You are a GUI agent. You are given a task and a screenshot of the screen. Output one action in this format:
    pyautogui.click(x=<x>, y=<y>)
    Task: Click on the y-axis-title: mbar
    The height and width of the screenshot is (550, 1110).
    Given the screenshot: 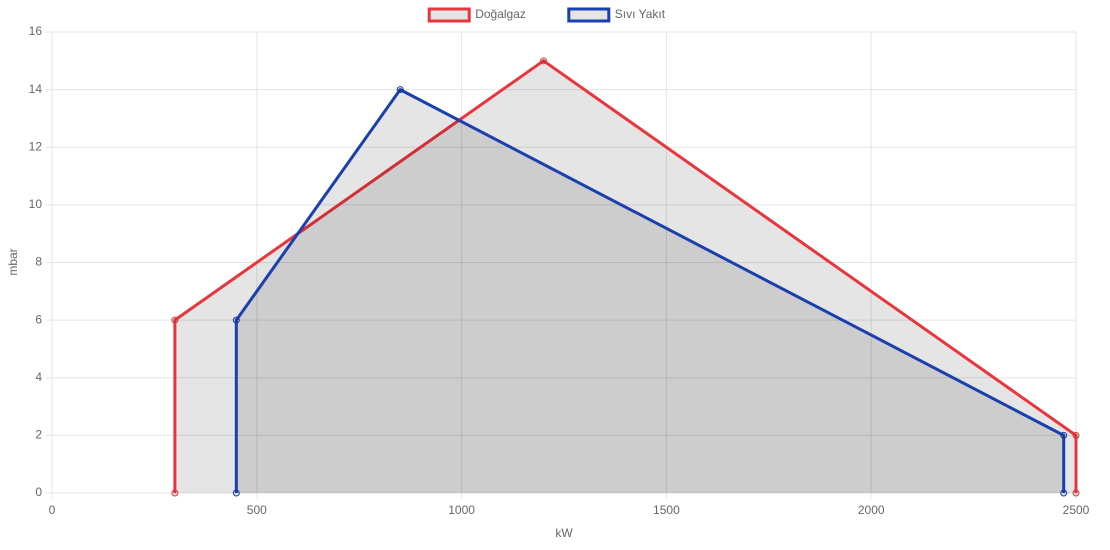 What is the action you would take?
    pyautogui.click(x=13, y=261)
    